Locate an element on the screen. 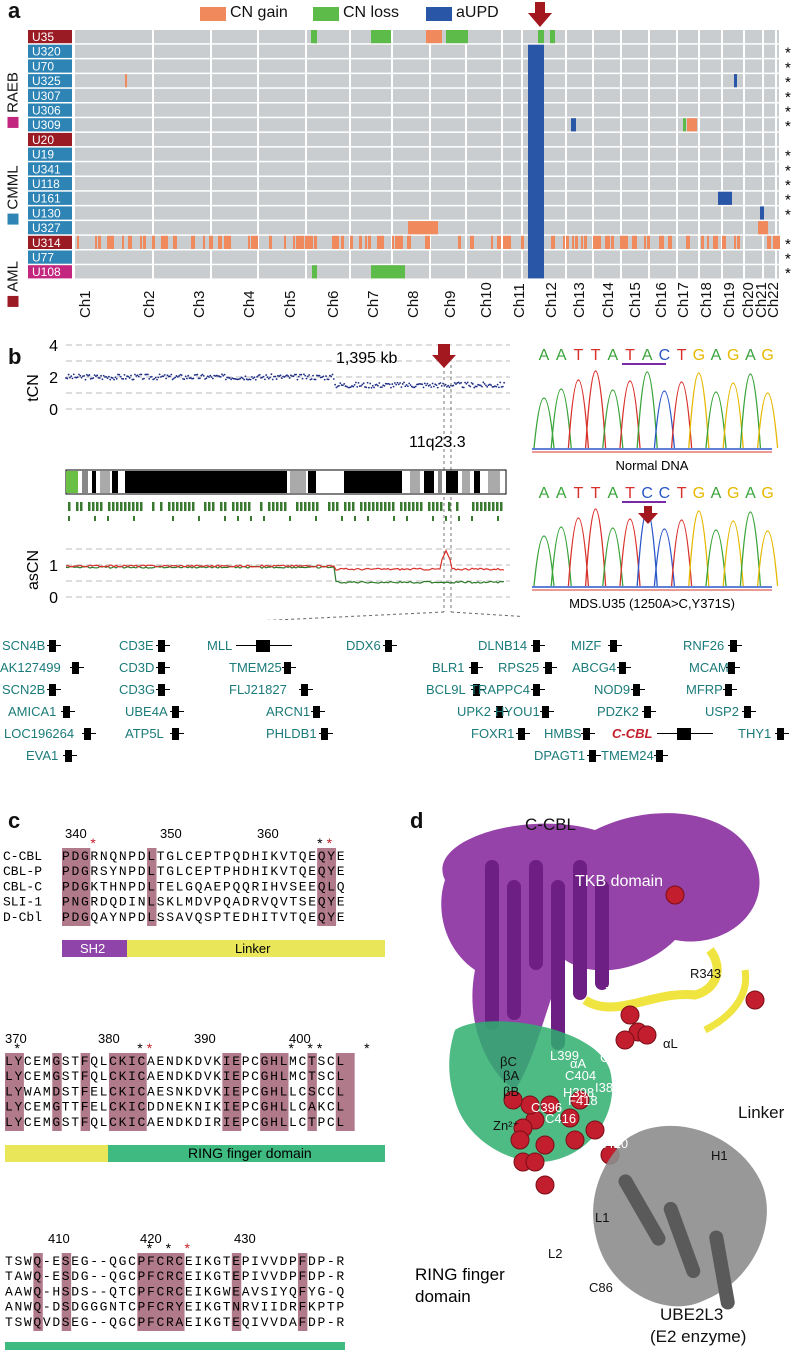  axis-label: asCN is located at coordinates (33, 570).